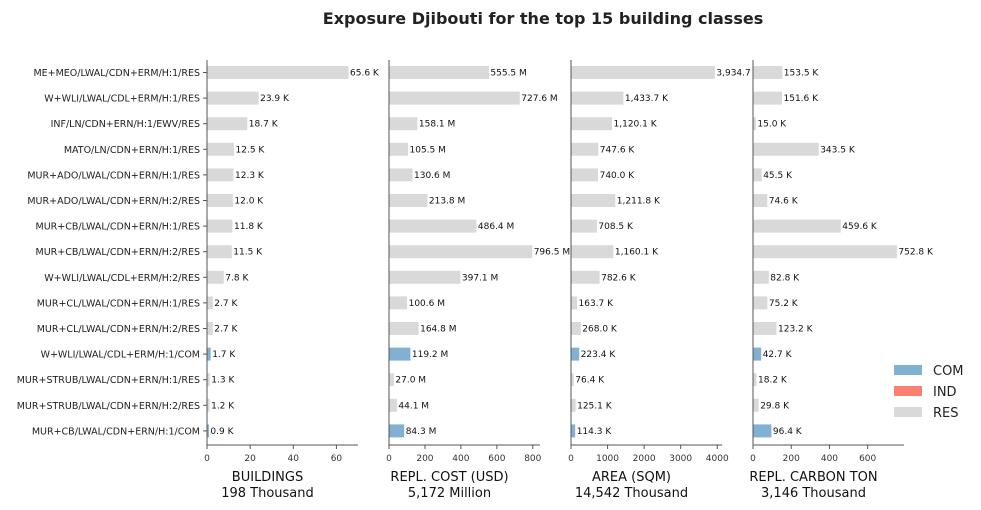 The image size is (981, 510). Describe the element at coordinates (237, 278) in the screenshot. I see `value-label: 7.8 K` at that location.